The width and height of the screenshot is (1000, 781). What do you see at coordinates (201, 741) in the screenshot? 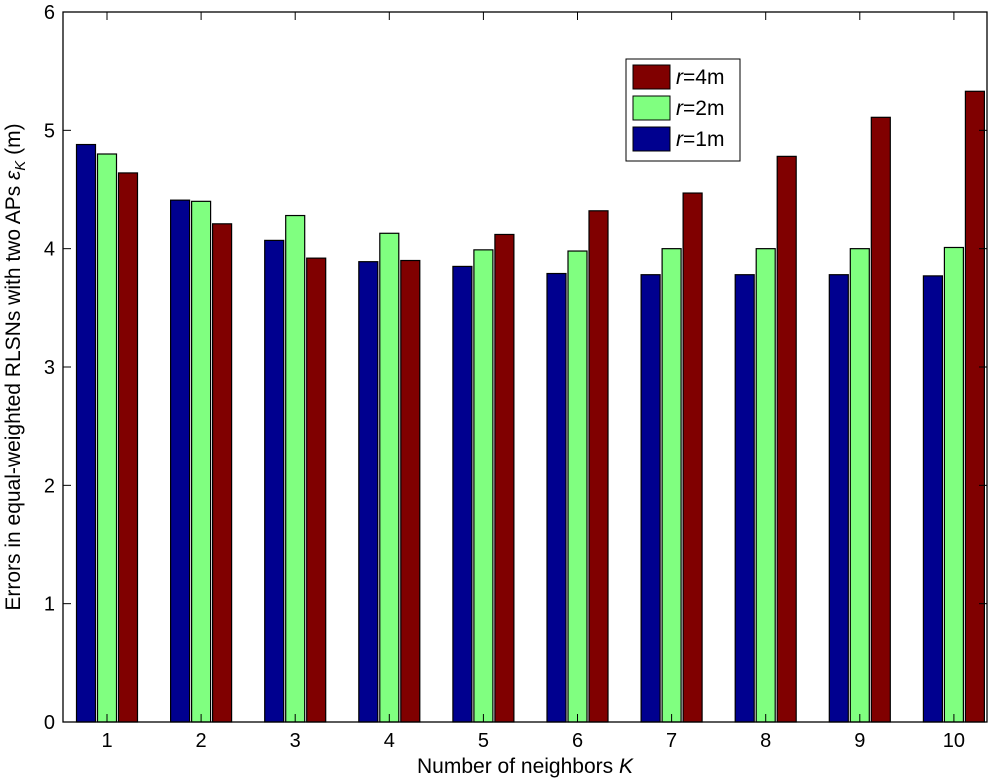
I see `x-tick-label: 2` at bounding box center [201, 741].